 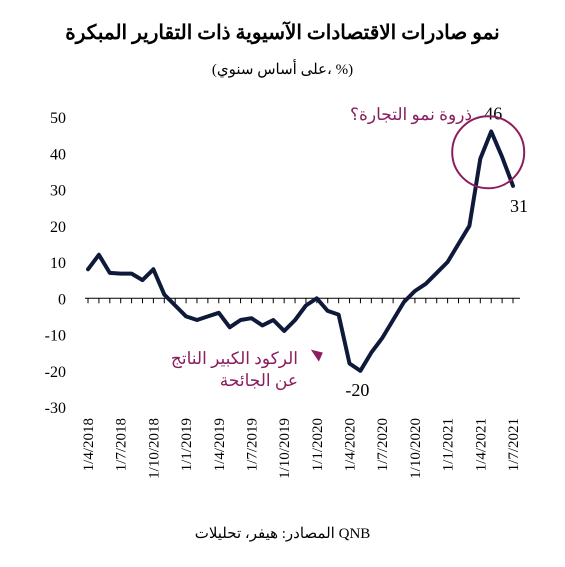 I want to click on source-note: المصادر: هيفر، تحليلات QNB, so click(x=282, y=534).